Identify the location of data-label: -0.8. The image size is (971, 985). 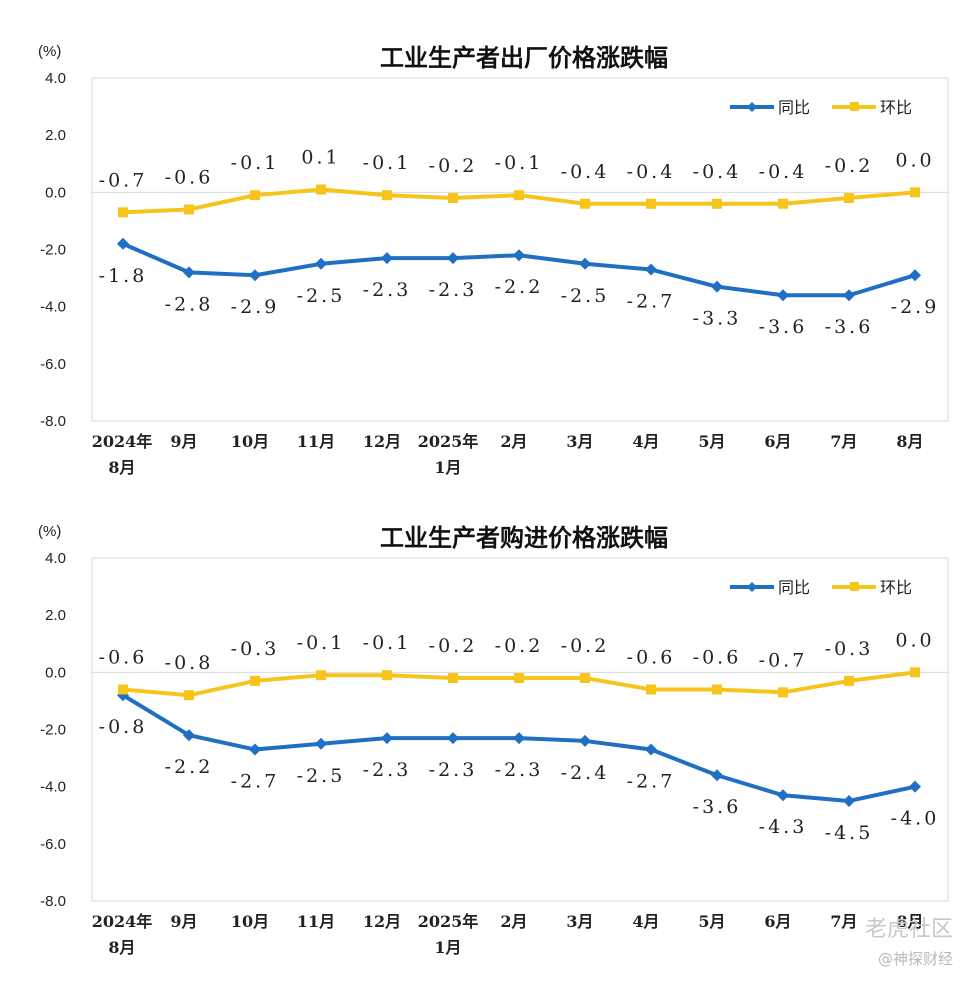
(189, 663).